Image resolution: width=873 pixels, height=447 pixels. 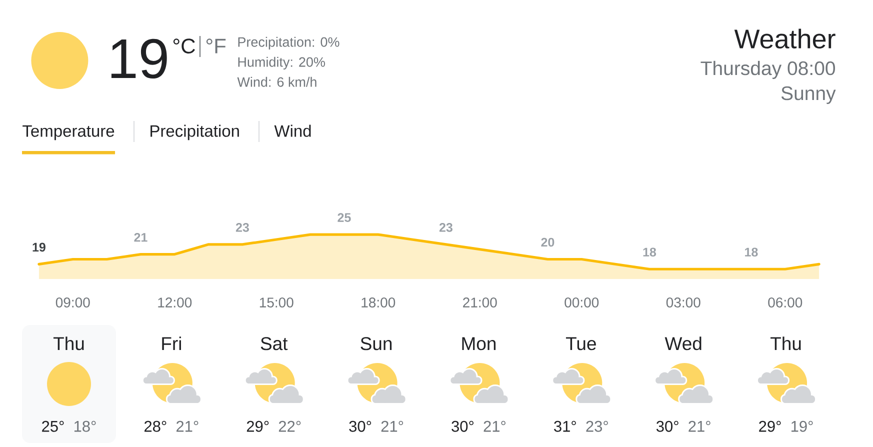 I want to click on x-tick-label: 18:00, so click(x=379, y=303).